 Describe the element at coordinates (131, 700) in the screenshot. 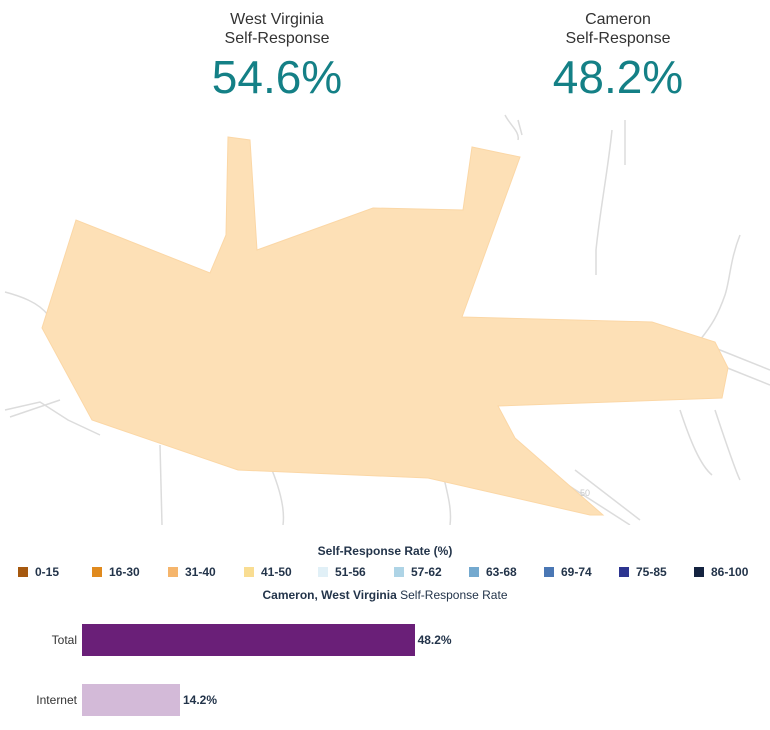

I see `bar-internet` at that location.